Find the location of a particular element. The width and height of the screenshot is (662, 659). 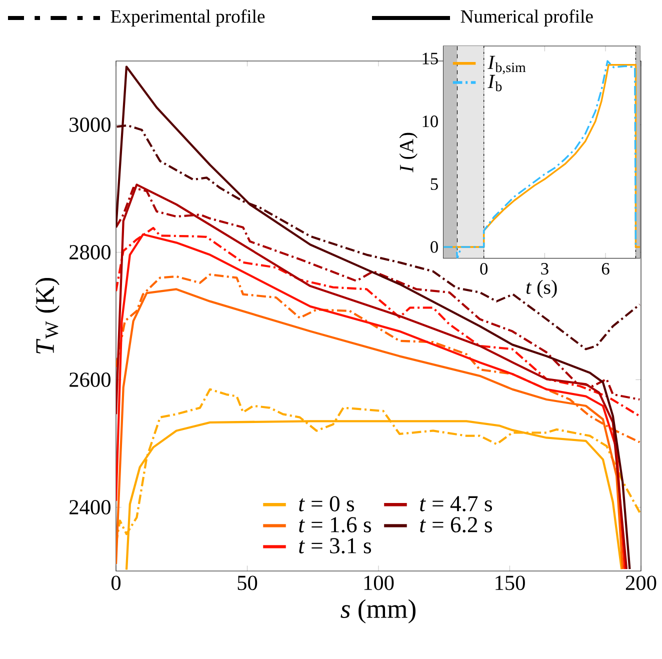

y-tick-label: 2600 is located at coordinates (90, 379).